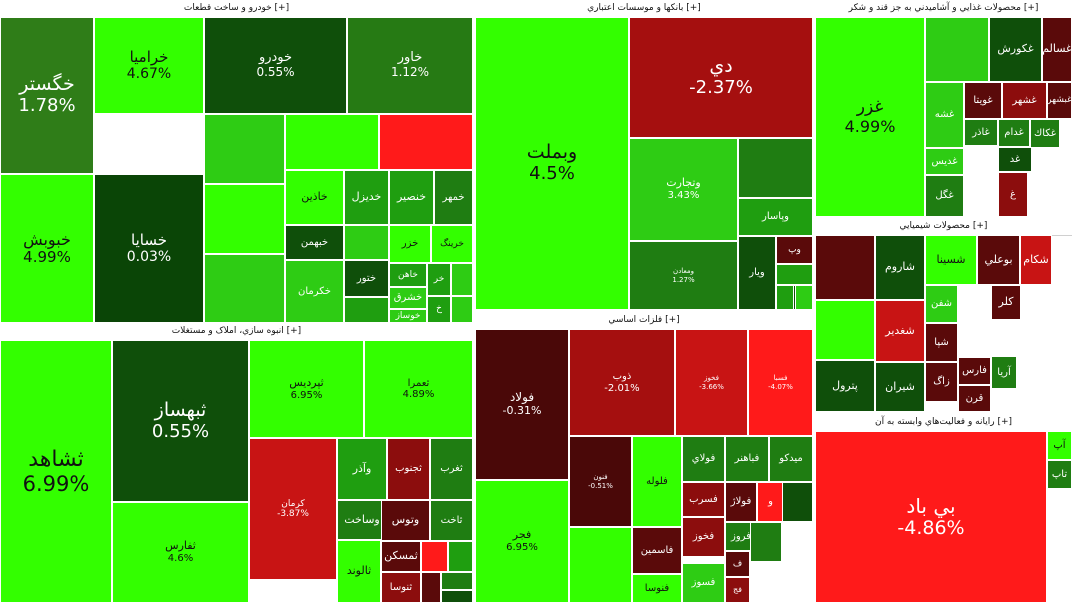 This screenshot has height=603, width=1072. Describe the element at coordinates (737, 590) in the screenshot. I see `stock-tile: فج` at that location.